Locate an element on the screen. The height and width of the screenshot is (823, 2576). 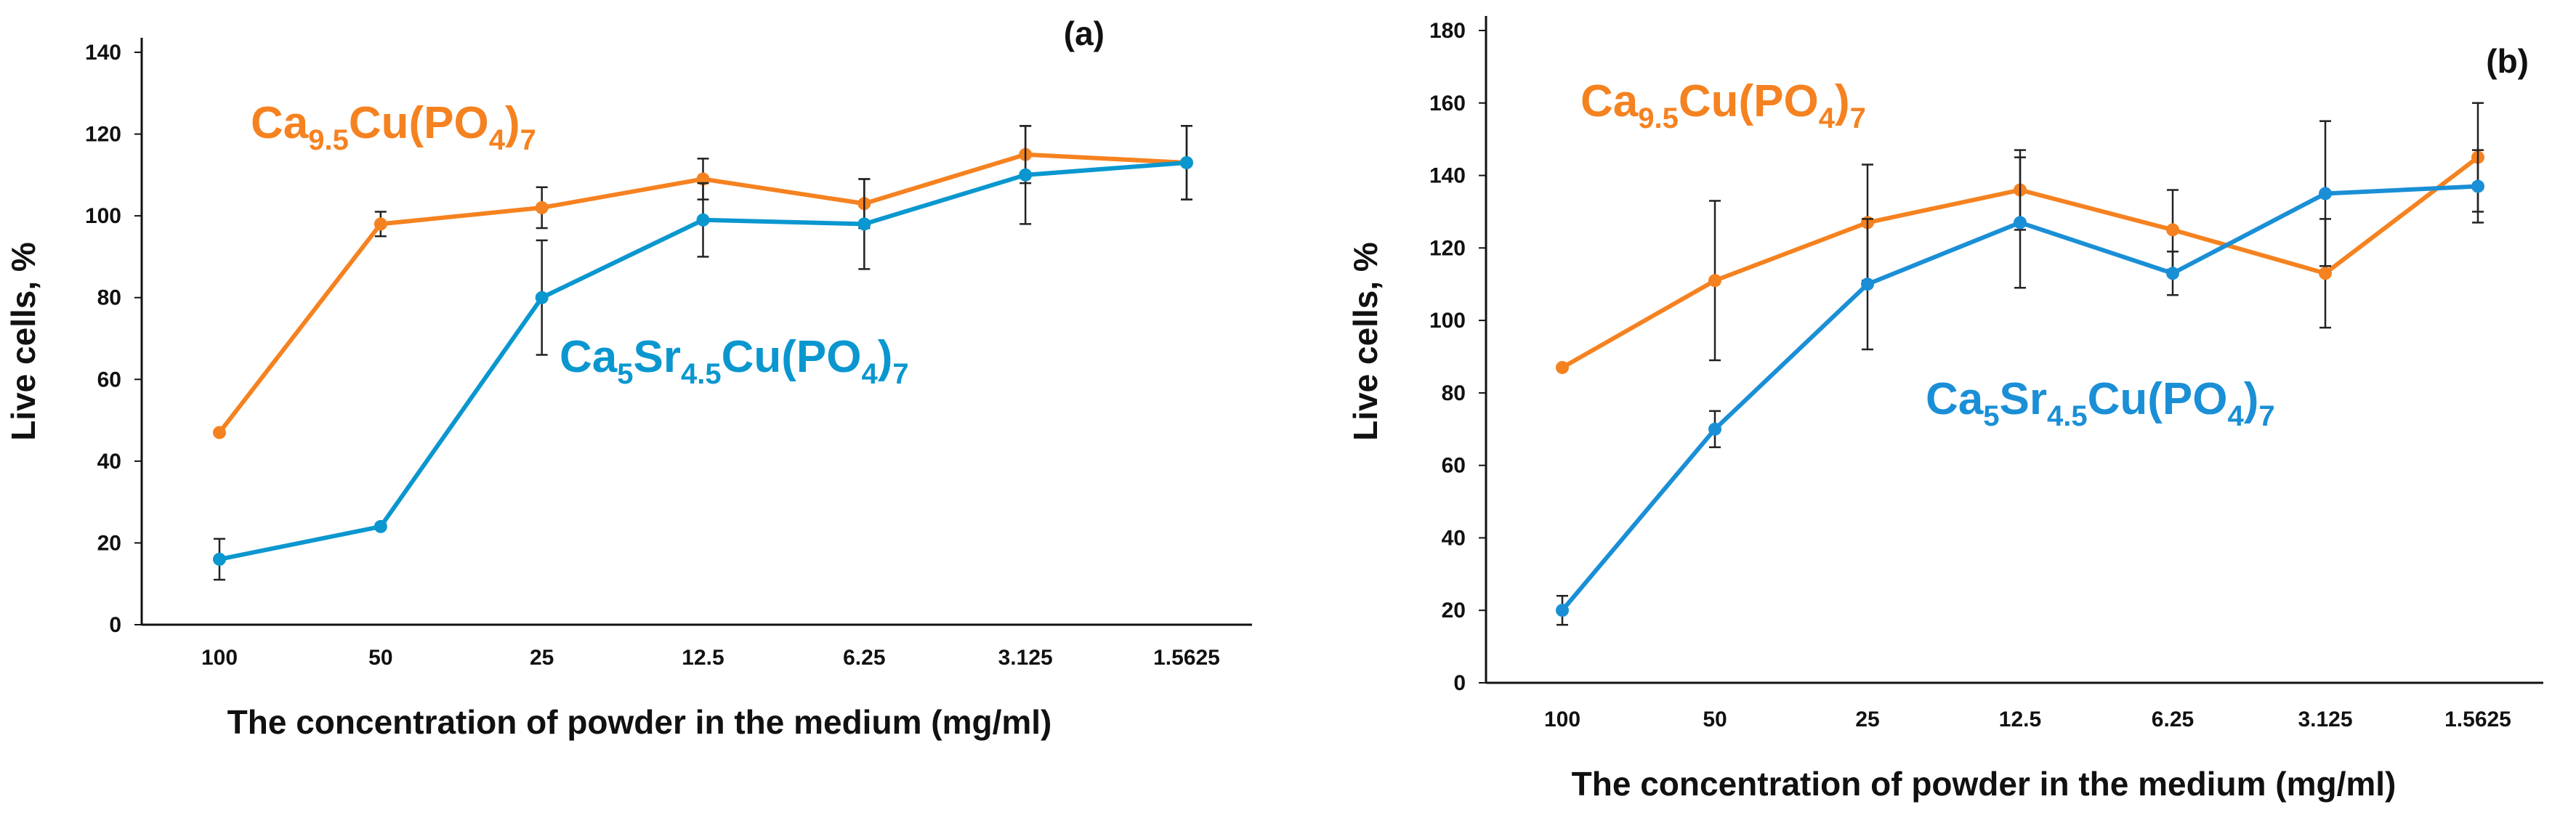
panel-label: (b) is located at coordinates (2508, 61).